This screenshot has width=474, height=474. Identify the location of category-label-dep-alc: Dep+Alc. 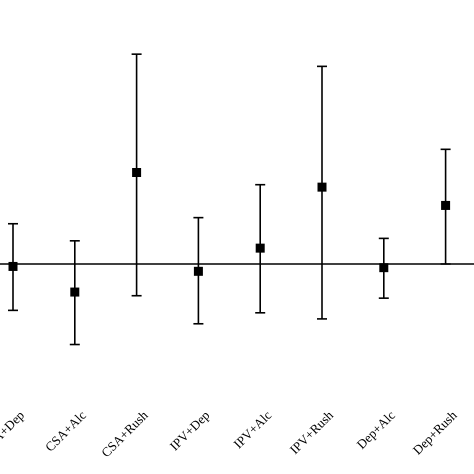
(376, 429).